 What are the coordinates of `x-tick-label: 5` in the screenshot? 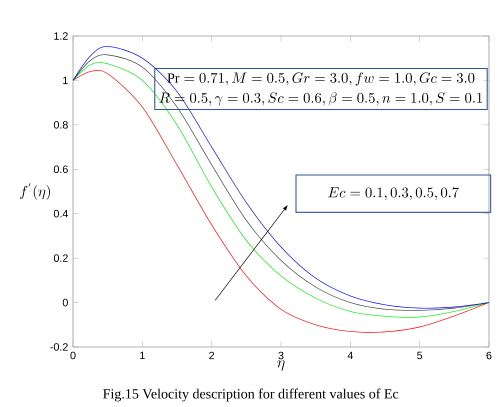 It's located at (419, 356).